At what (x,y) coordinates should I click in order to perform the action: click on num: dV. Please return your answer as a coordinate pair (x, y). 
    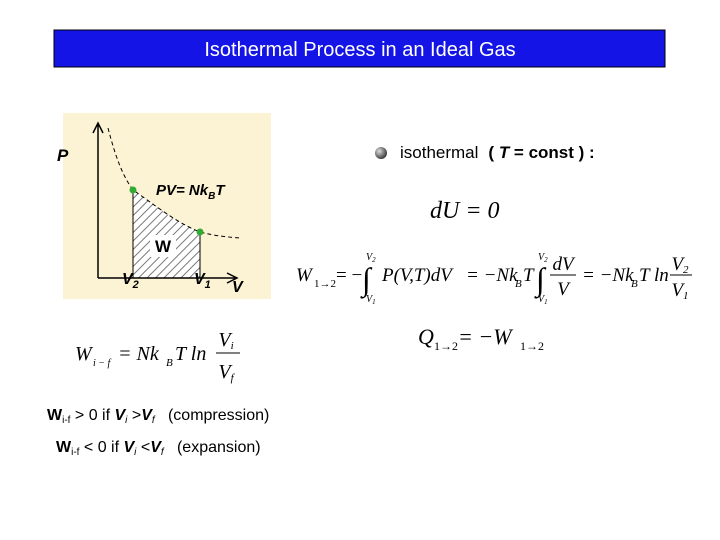
    Looking at the image, I should click on (564, 264).